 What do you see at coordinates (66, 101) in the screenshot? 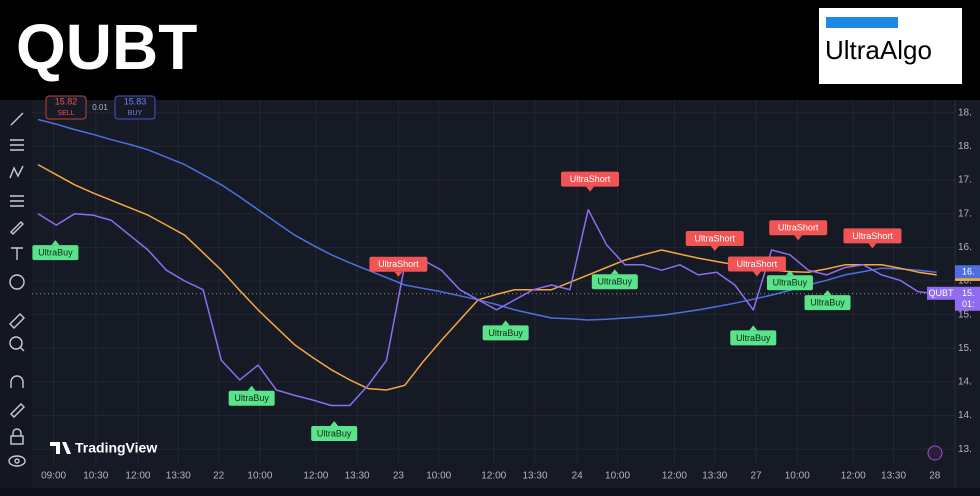
I see `sell-price: 15.82` at bounding box center [66, 101].